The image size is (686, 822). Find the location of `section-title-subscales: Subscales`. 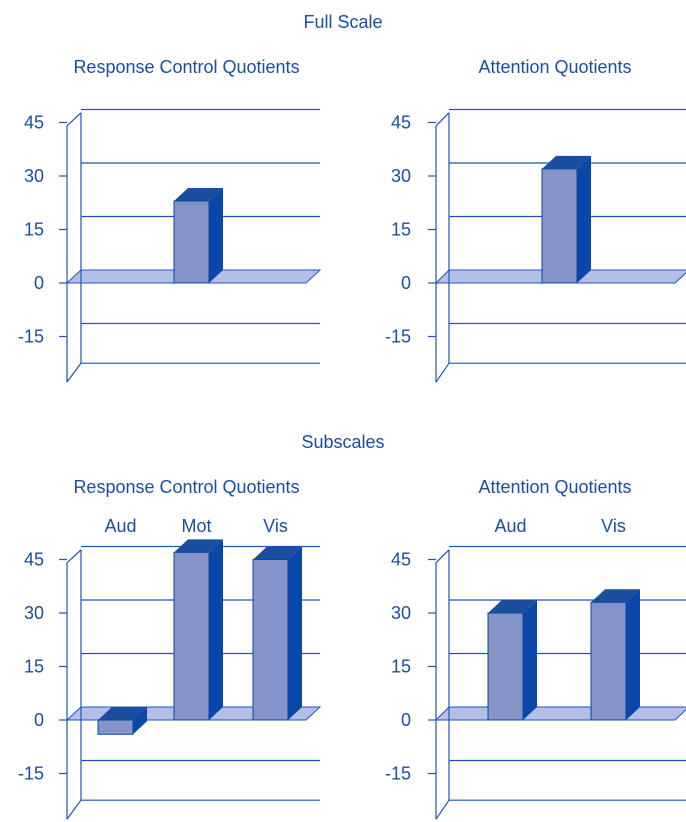

section-title-subscales: Subscales is located at coordinates (343, 442).